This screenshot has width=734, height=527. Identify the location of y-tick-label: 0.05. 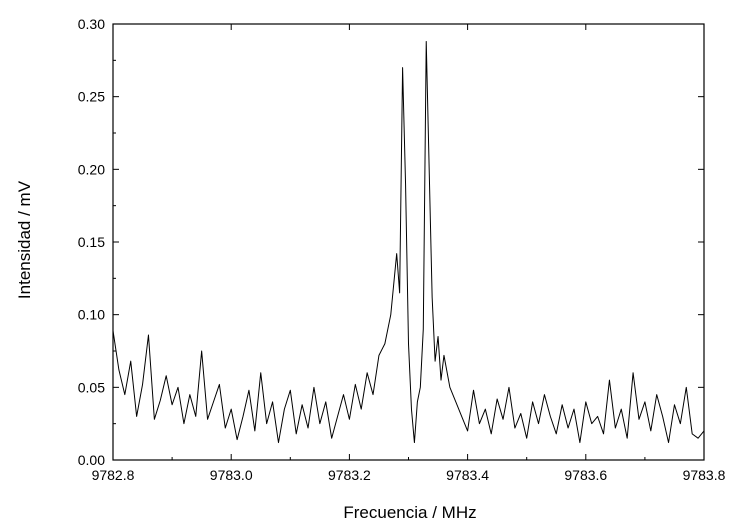
(91, 387).